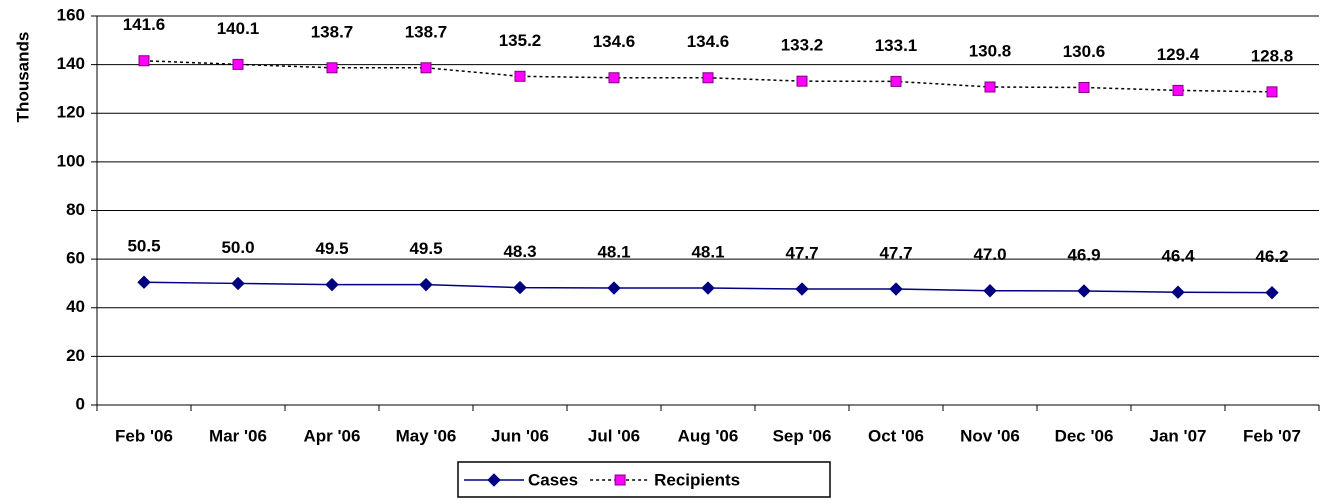 This screenshot has height=501, width=1325. Describe the element at coordinates (989, 254) in the screenshot. I see `data-label: 47.0` at that location.